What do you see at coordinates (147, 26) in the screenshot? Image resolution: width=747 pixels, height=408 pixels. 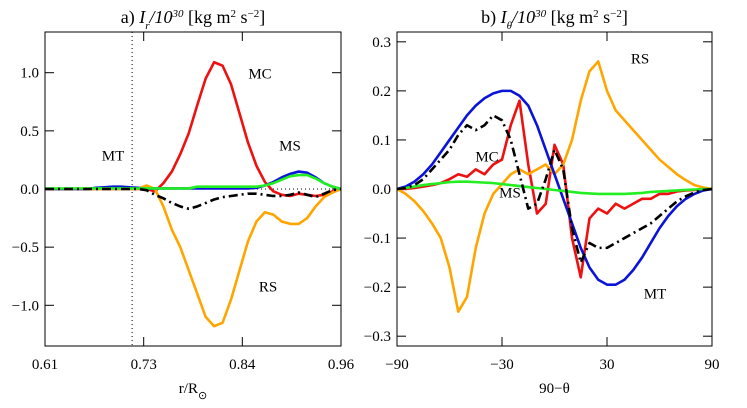 I see `text-part: r` at bounding box center [147, 26].